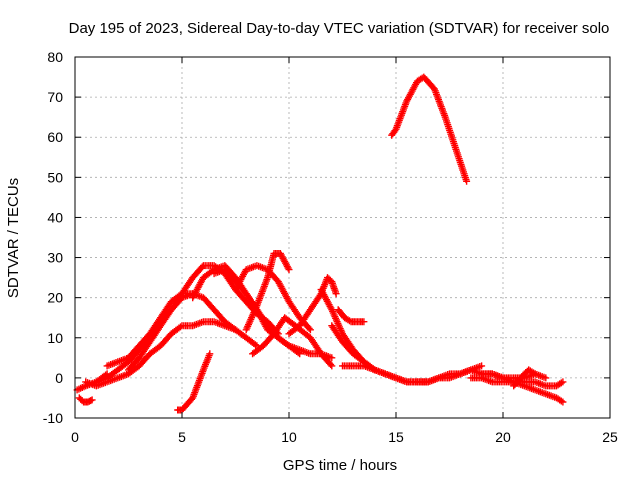 This screenshot has width=640, height=480. I want to click on y-tick-label: 20, so click(55, 298).